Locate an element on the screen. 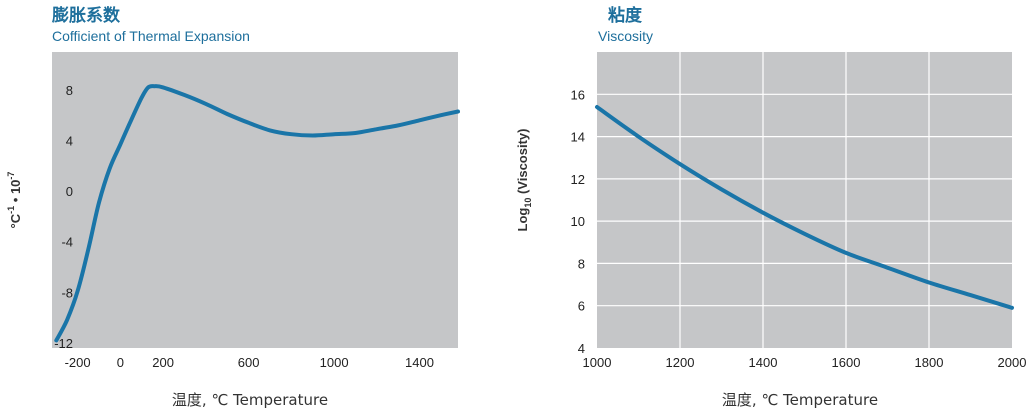  viscosity-y-tick-label: 6 is located at coordinates (581, 306).